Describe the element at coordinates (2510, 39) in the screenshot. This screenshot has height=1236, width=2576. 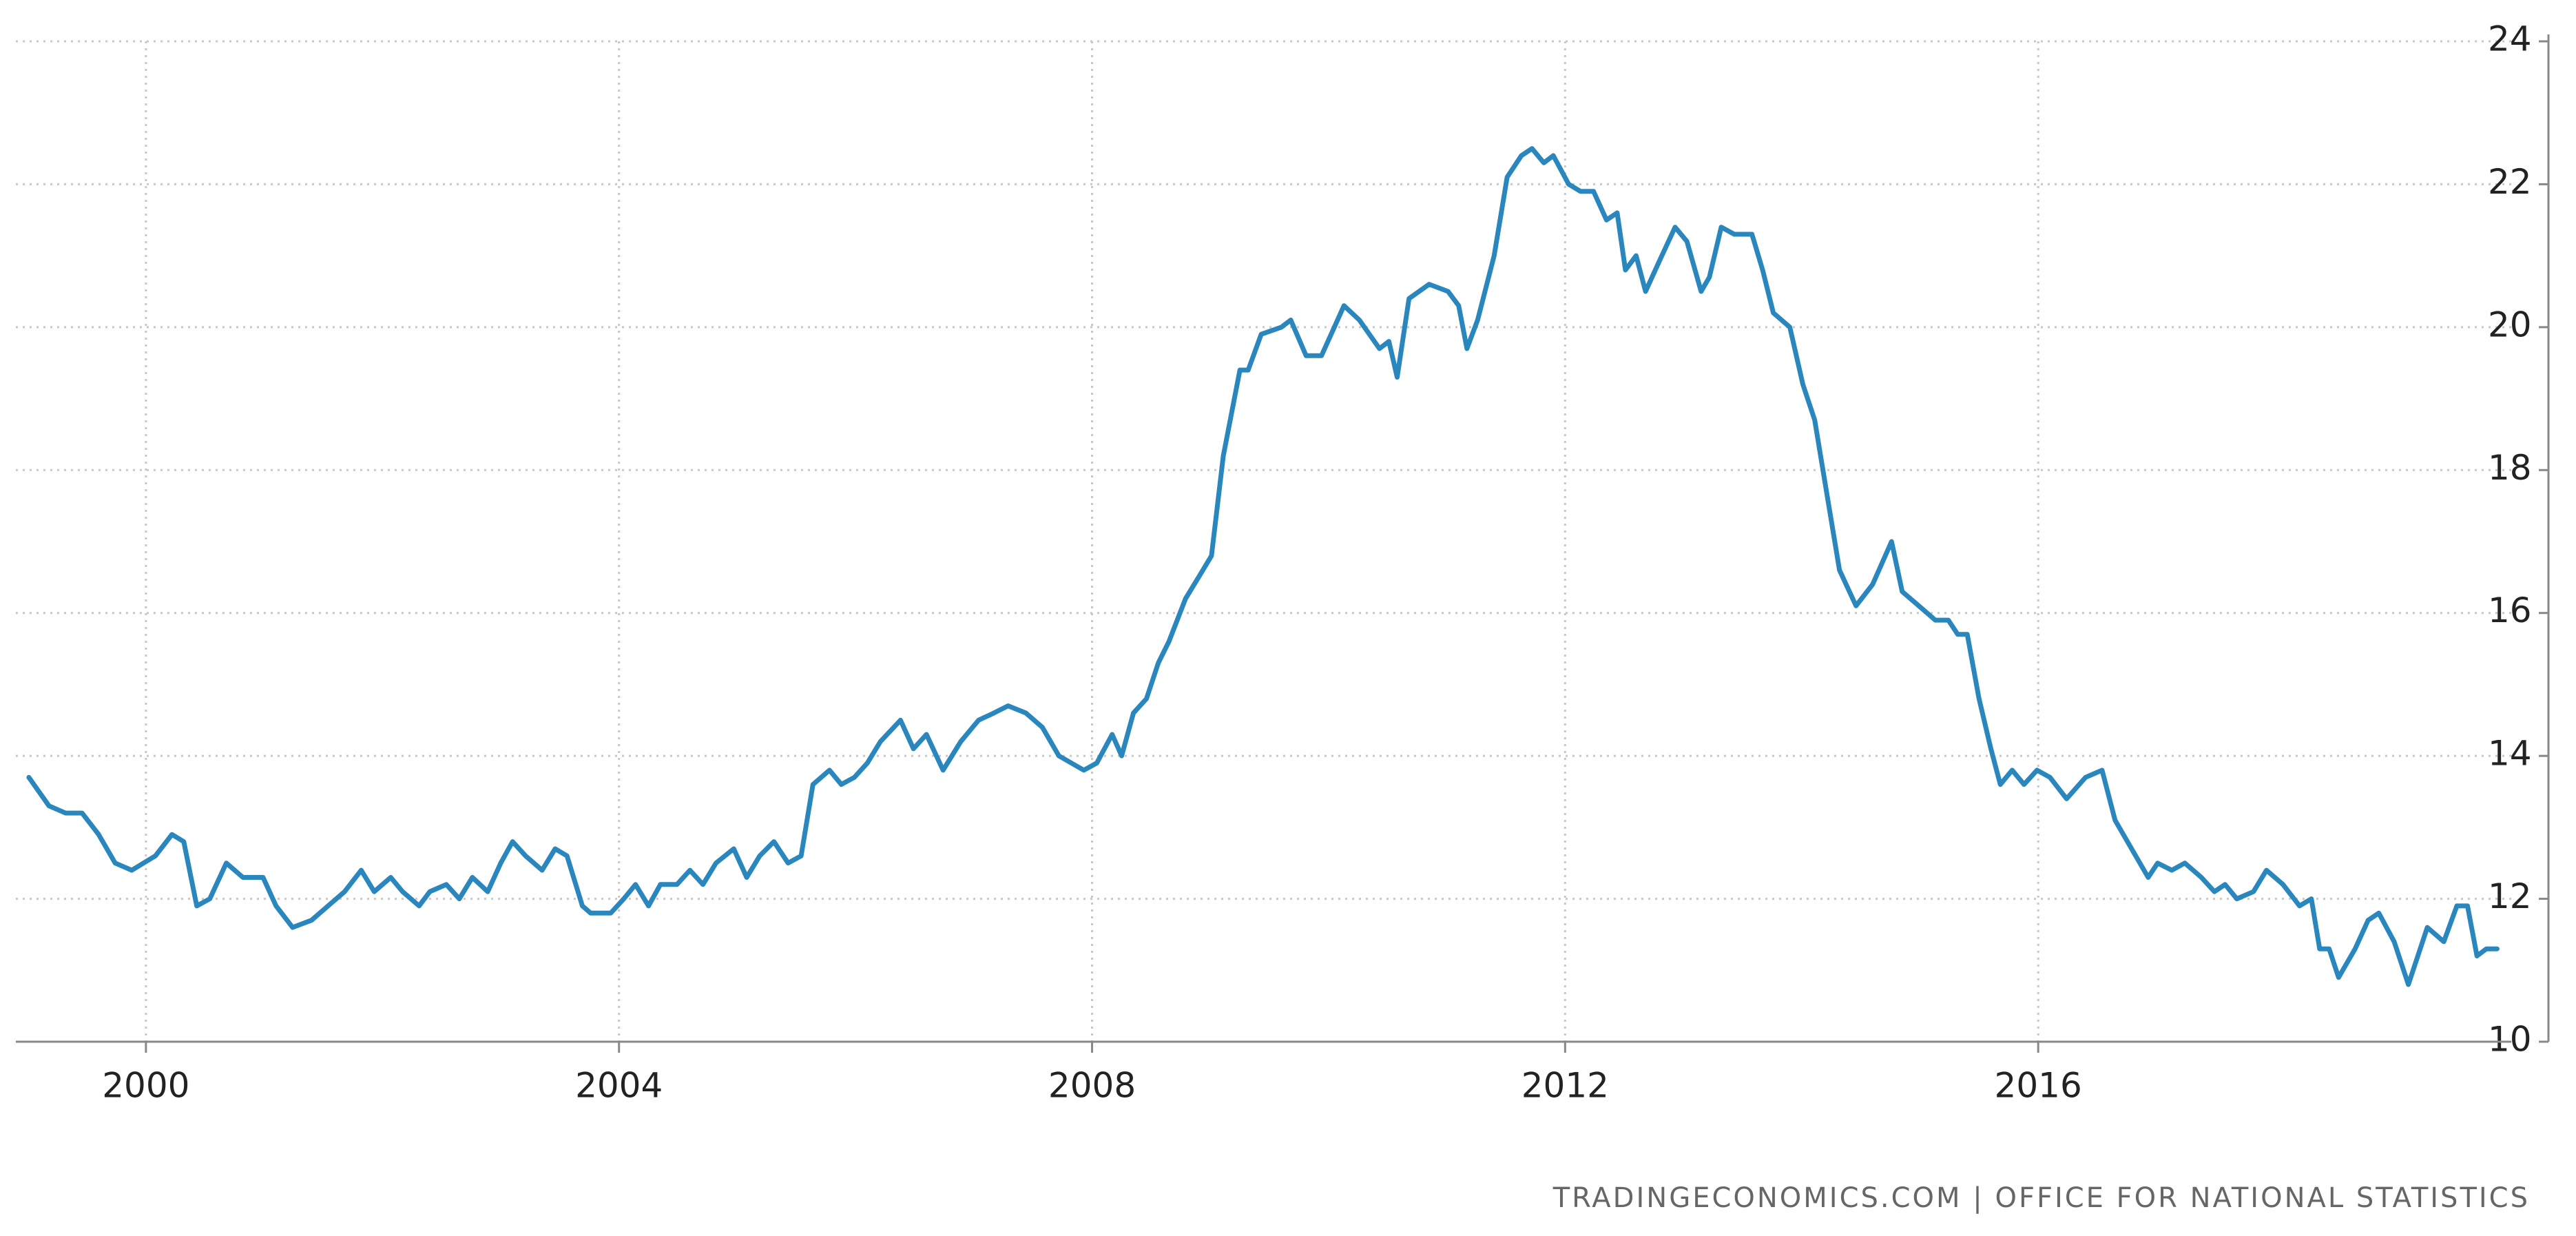
I see `y-tick-label: 24` at that location.